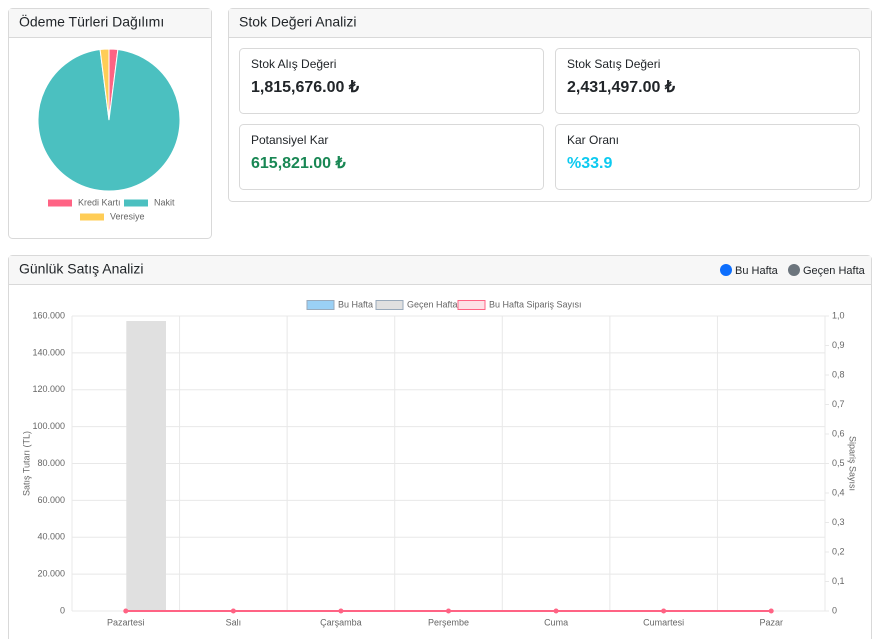 This screenshot has width=881, height=644. What do you see at coordinates (26, 463) in the screenshot?
I see `y-axis-title: Satış Tutarı (TL)` at bounding box center [26, 463].